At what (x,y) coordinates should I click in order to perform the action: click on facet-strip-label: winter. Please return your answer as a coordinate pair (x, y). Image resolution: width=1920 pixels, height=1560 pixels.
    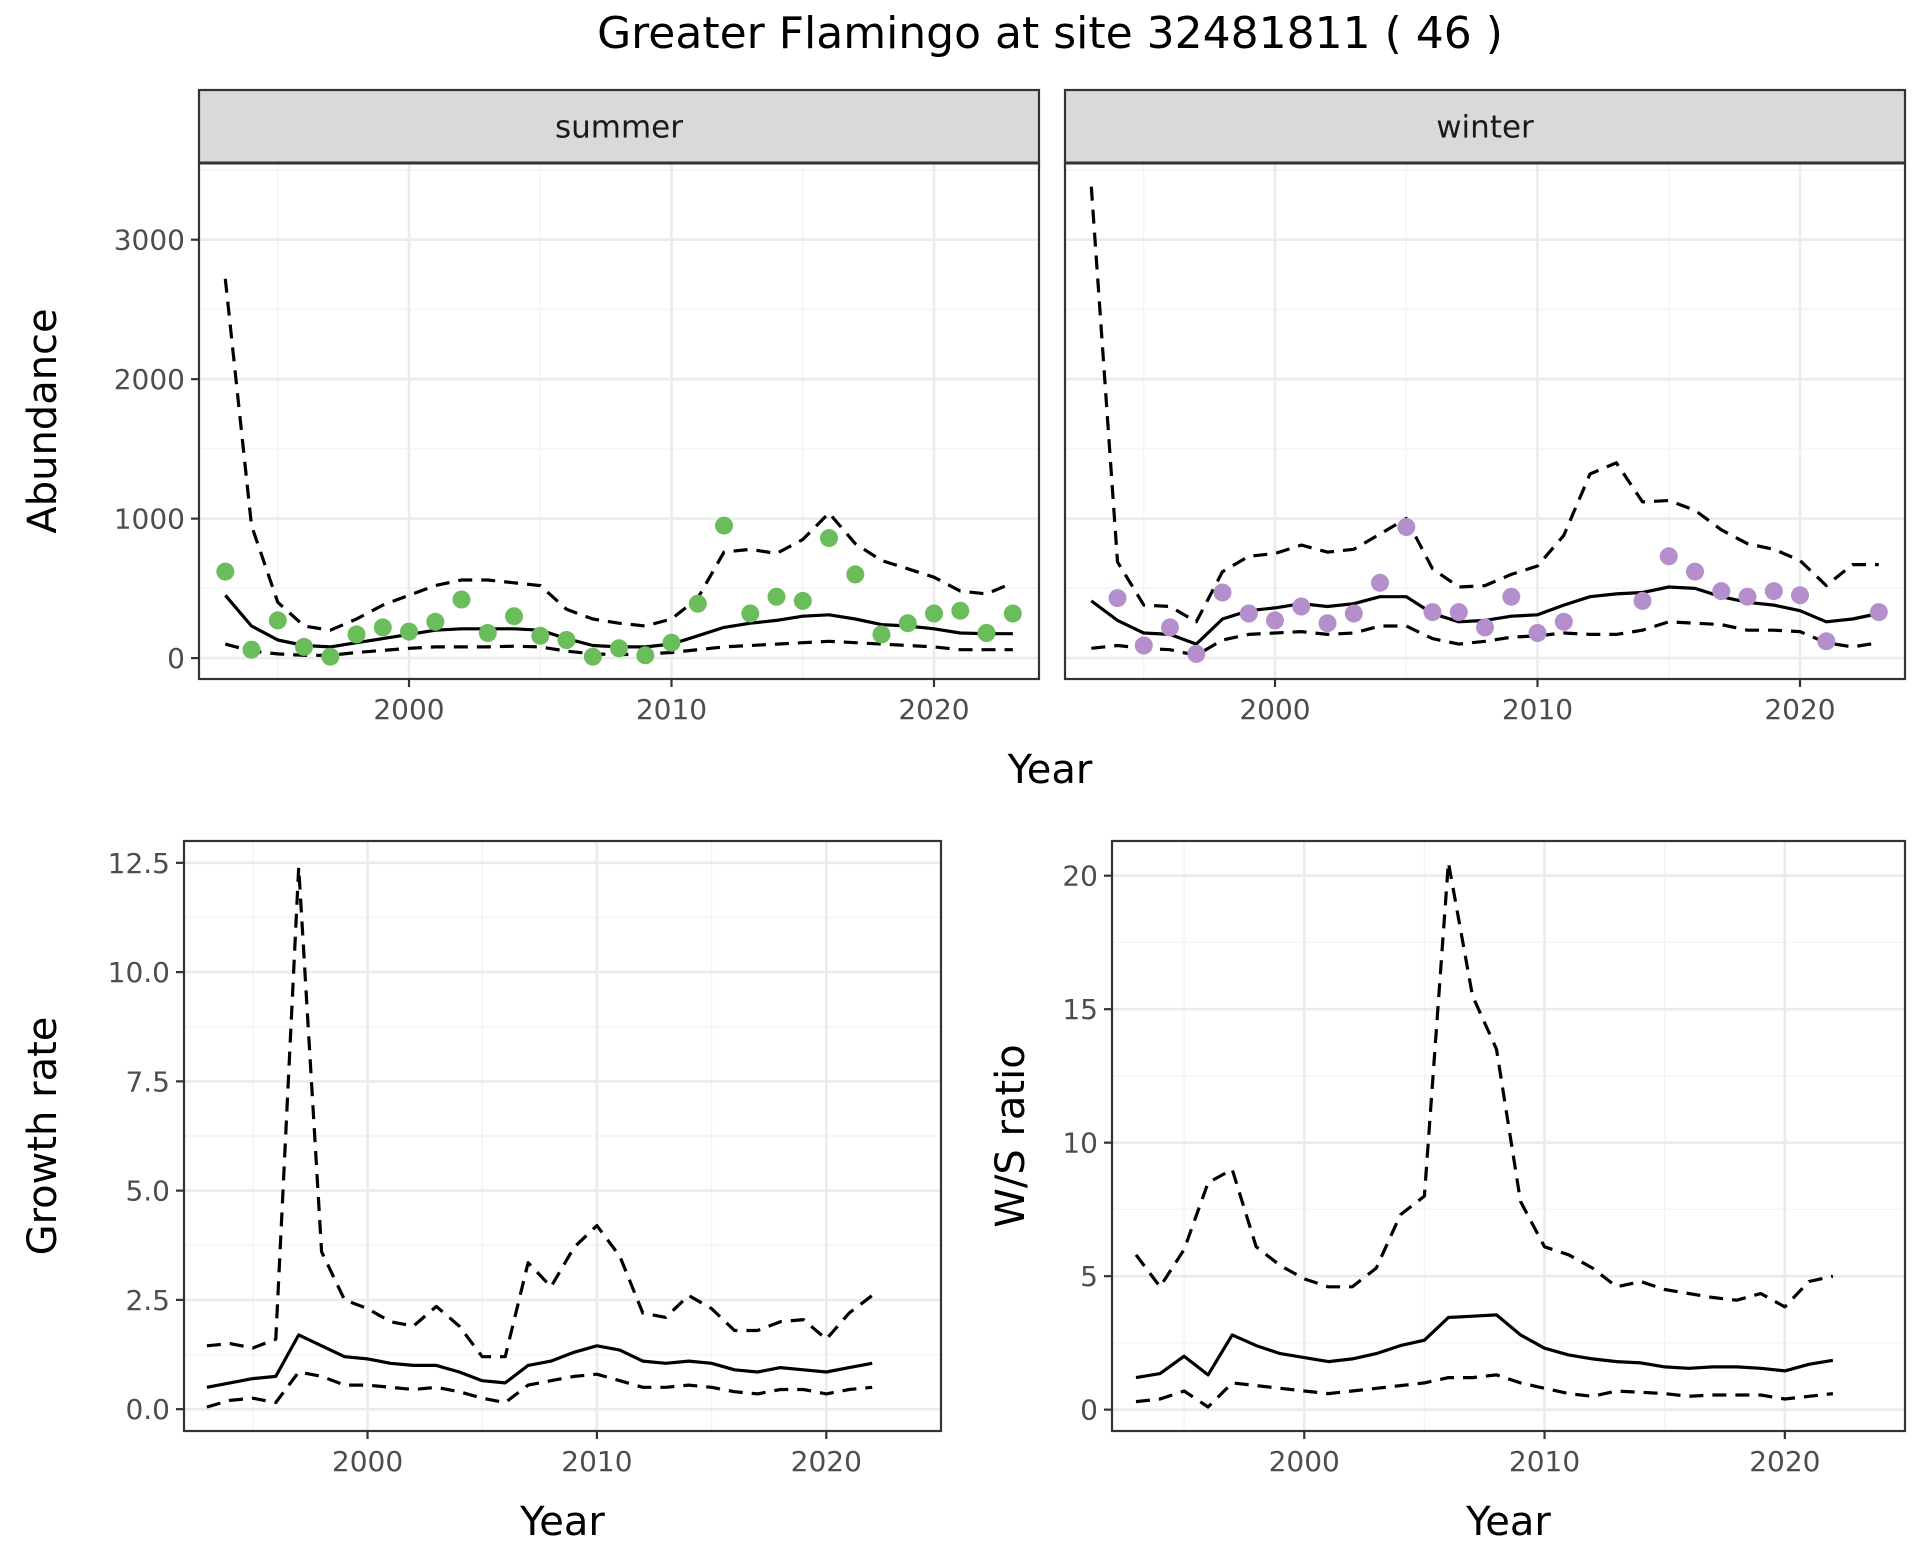
    Looking at the image, I should click on (1485, 128).